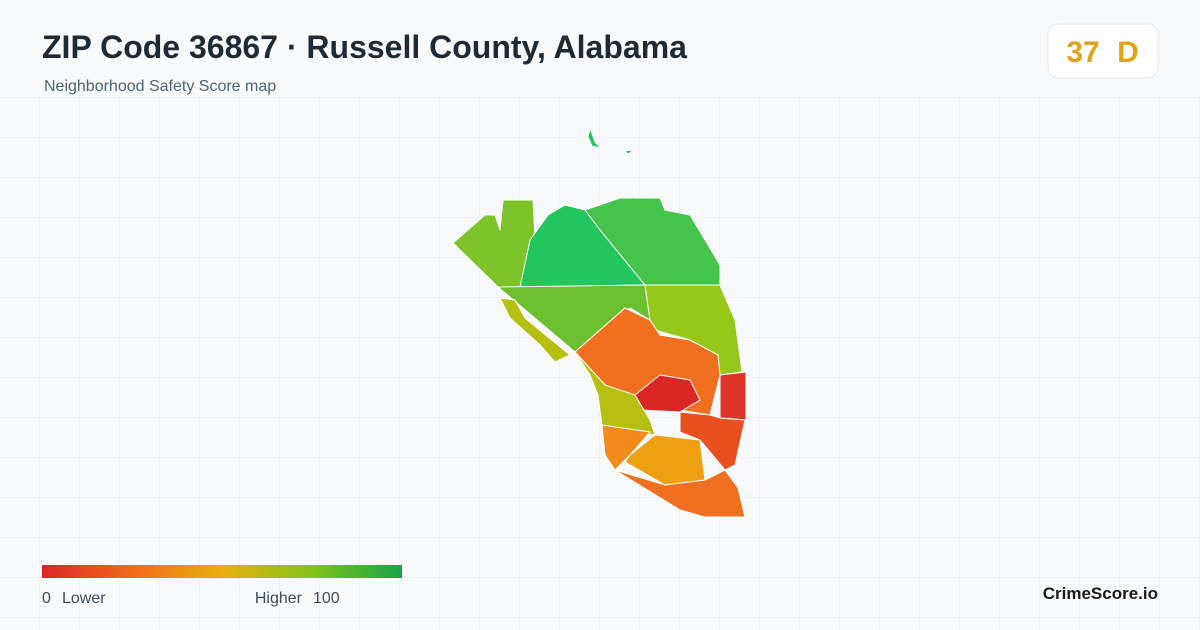  Describe the element at coordinates (46, 598) in the screenshot. I see `legend-min: 0` at that location.